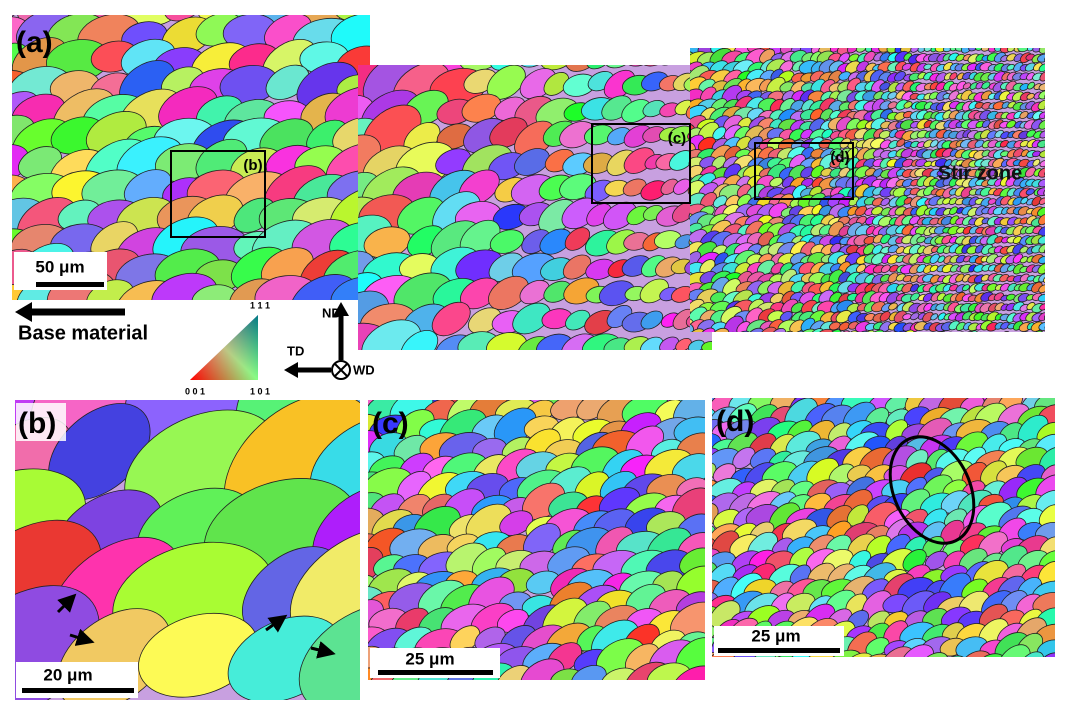  Describe the element at coordinates (224, 347) in the screenshot. I see `ipf-triangle` at that location.